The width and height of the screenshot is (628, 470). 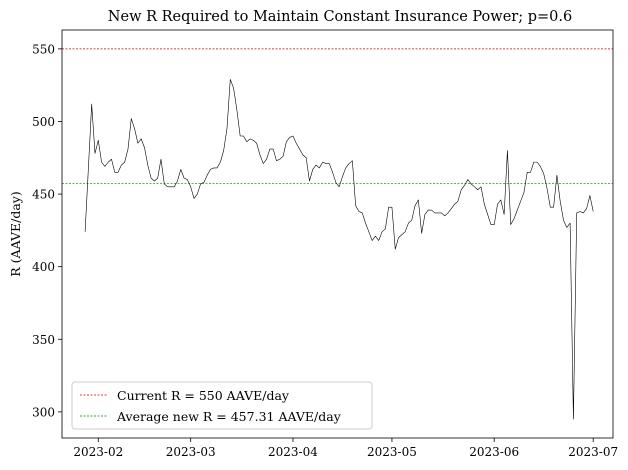 What do you see at coordinates (593, 452) in the screenshot?
I see `x-tick-label: 2023-07` at bounding box center [593, 452].